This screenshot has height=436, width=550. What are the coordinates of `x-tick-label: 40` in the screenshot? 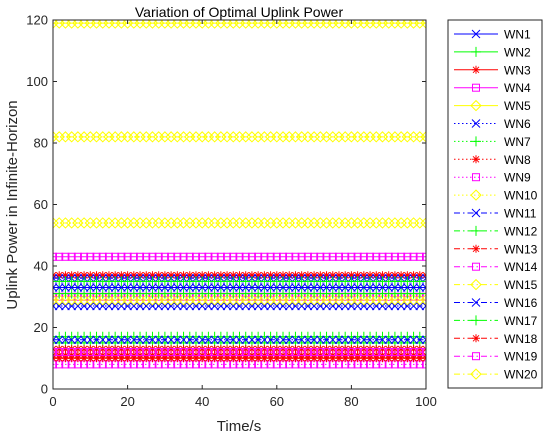 It's located at (202, 401).